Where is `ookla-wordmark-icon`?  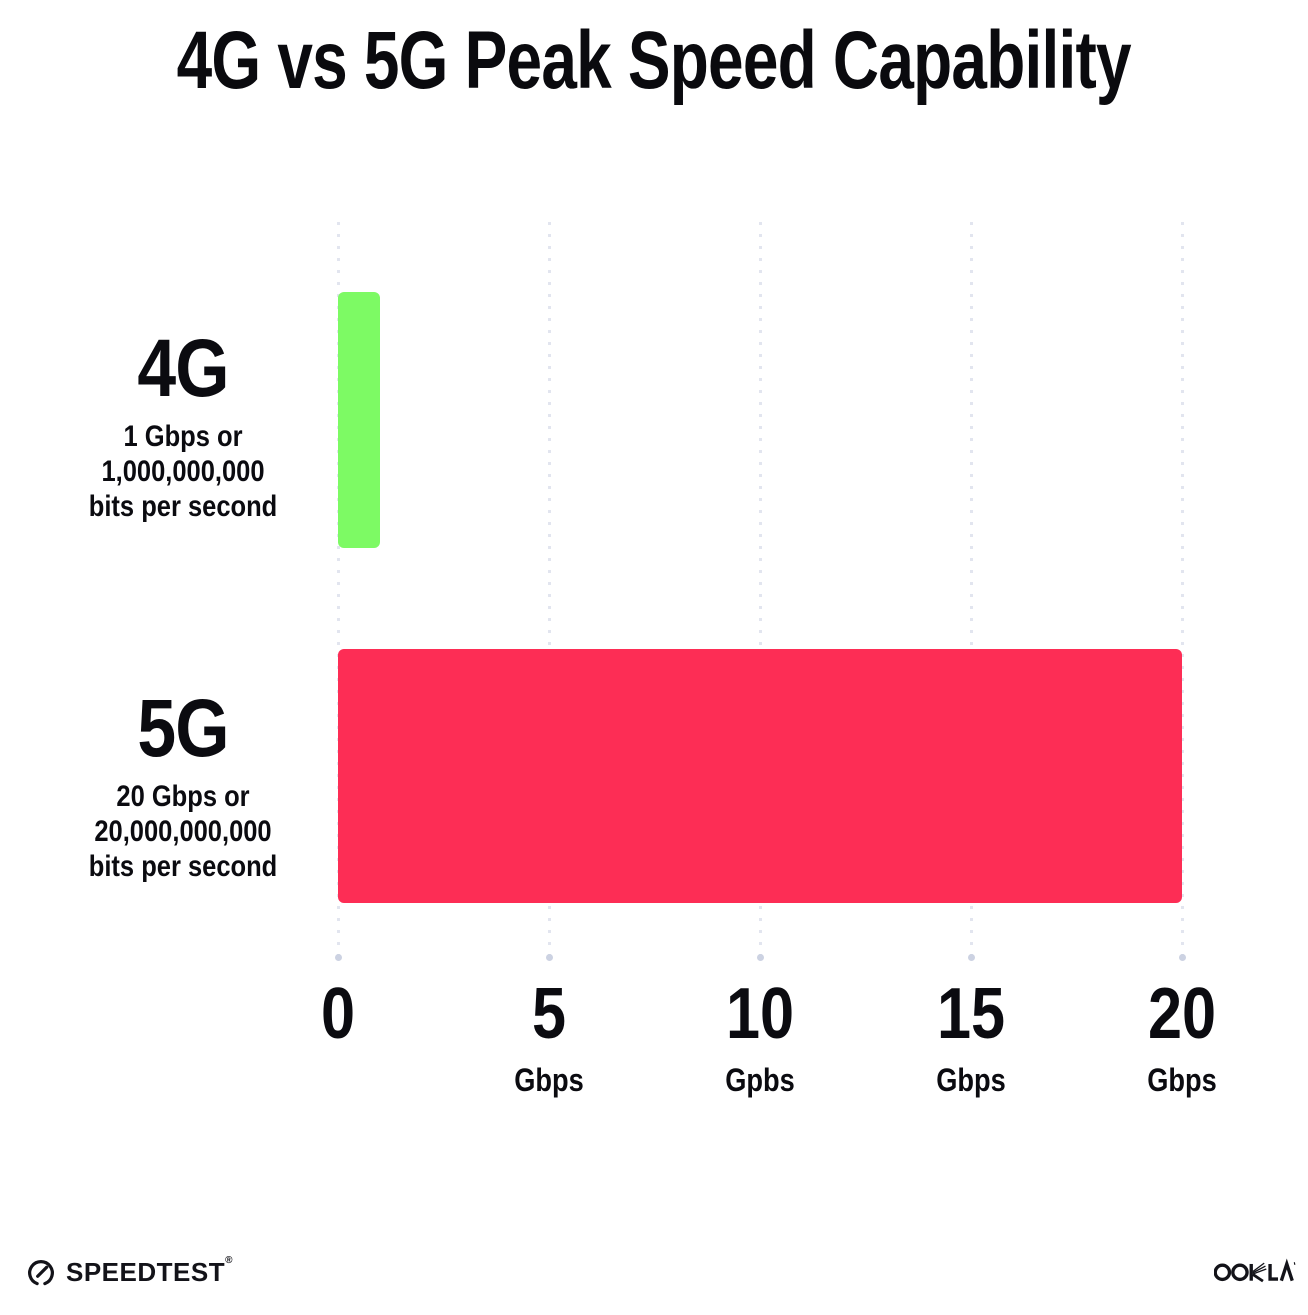
ookla-wordmark-icon is located at coordinates (1255, 1271).